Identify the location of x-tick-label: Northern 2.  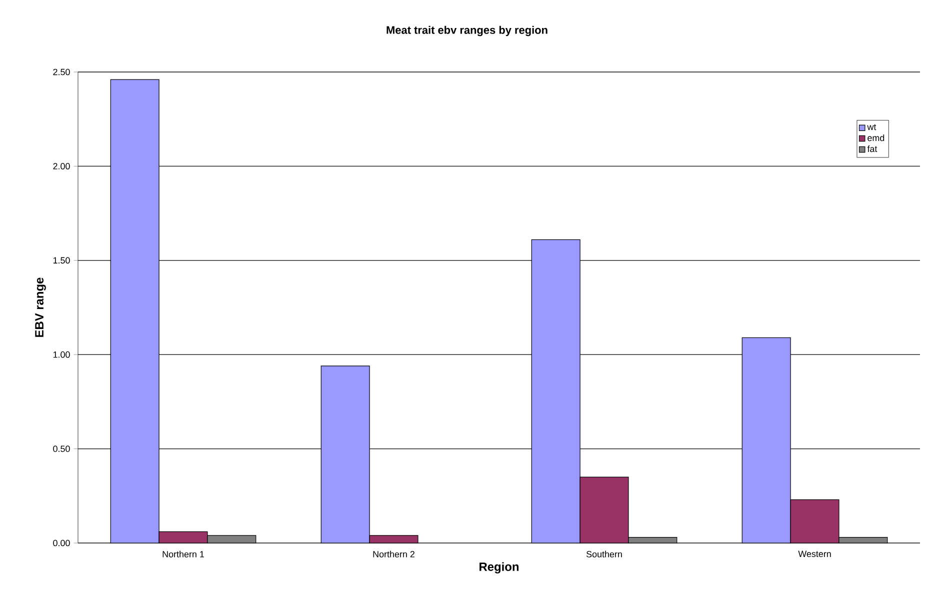
(393, 554).